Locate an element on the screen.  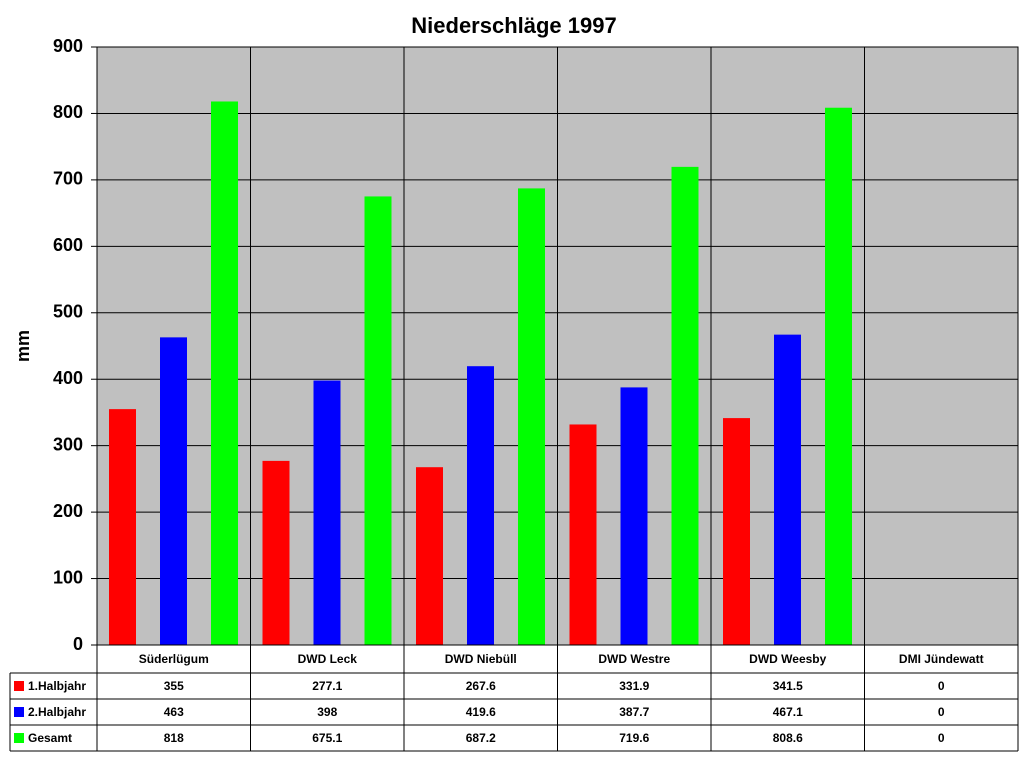
x-tick-label: DWD Niebüll is located at coordinates (481, 659).